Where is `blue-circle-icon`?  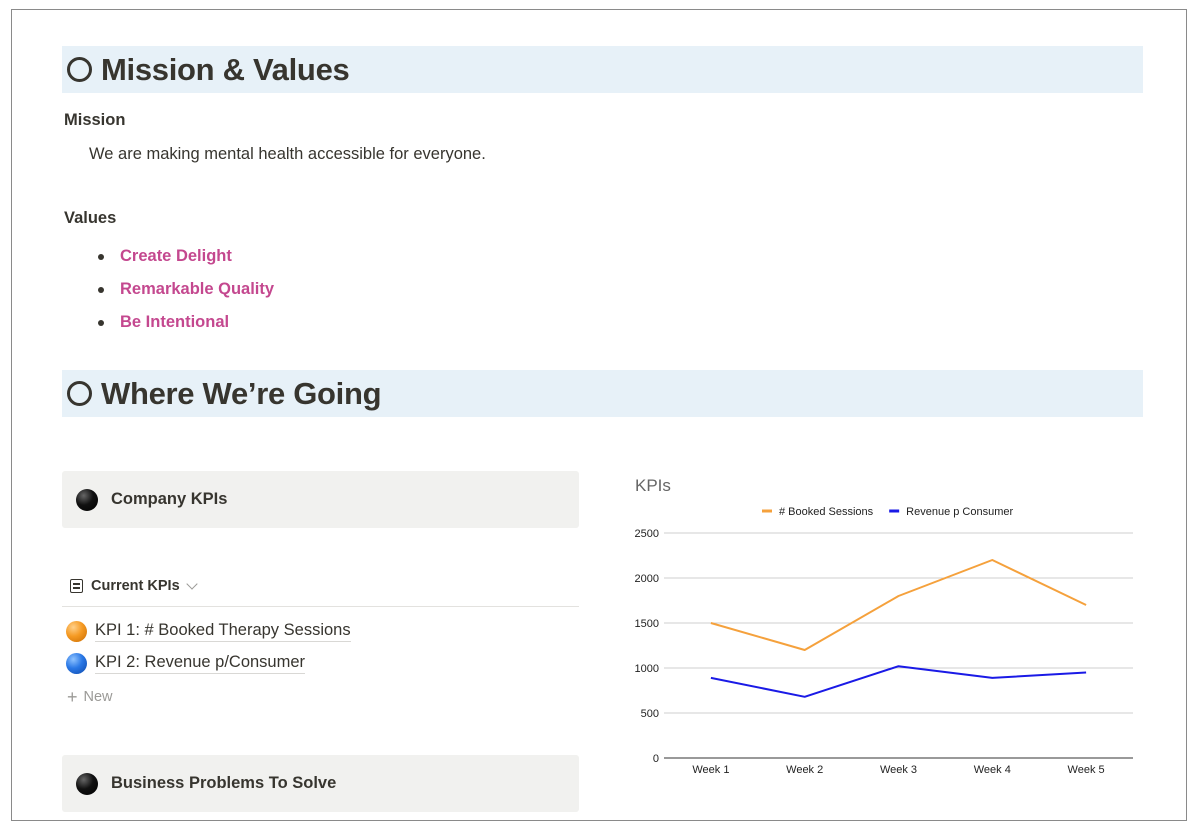
blue-circle-icon is located at coordinates (76, 663).